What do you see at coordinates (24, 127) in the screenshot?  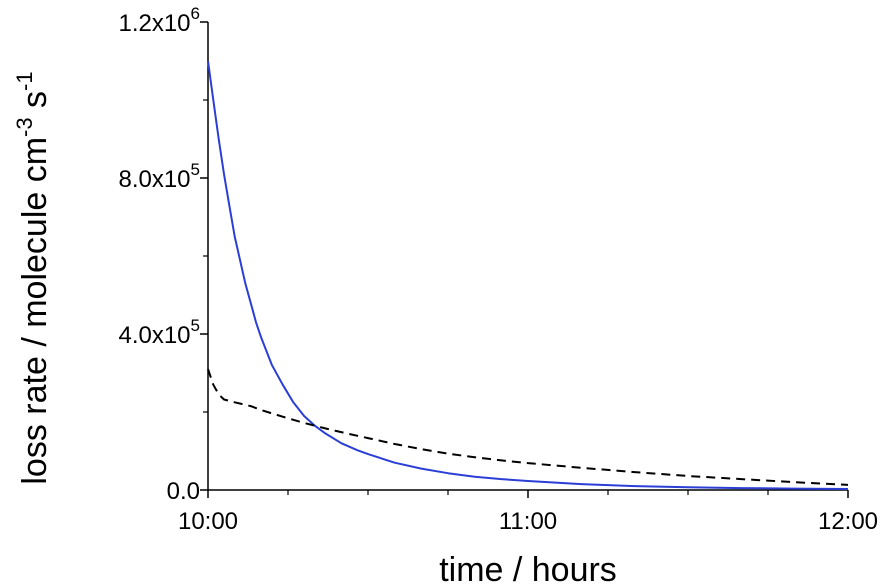 I see `y-axis-title-exp1: -3` at bounding box center [24, 127].